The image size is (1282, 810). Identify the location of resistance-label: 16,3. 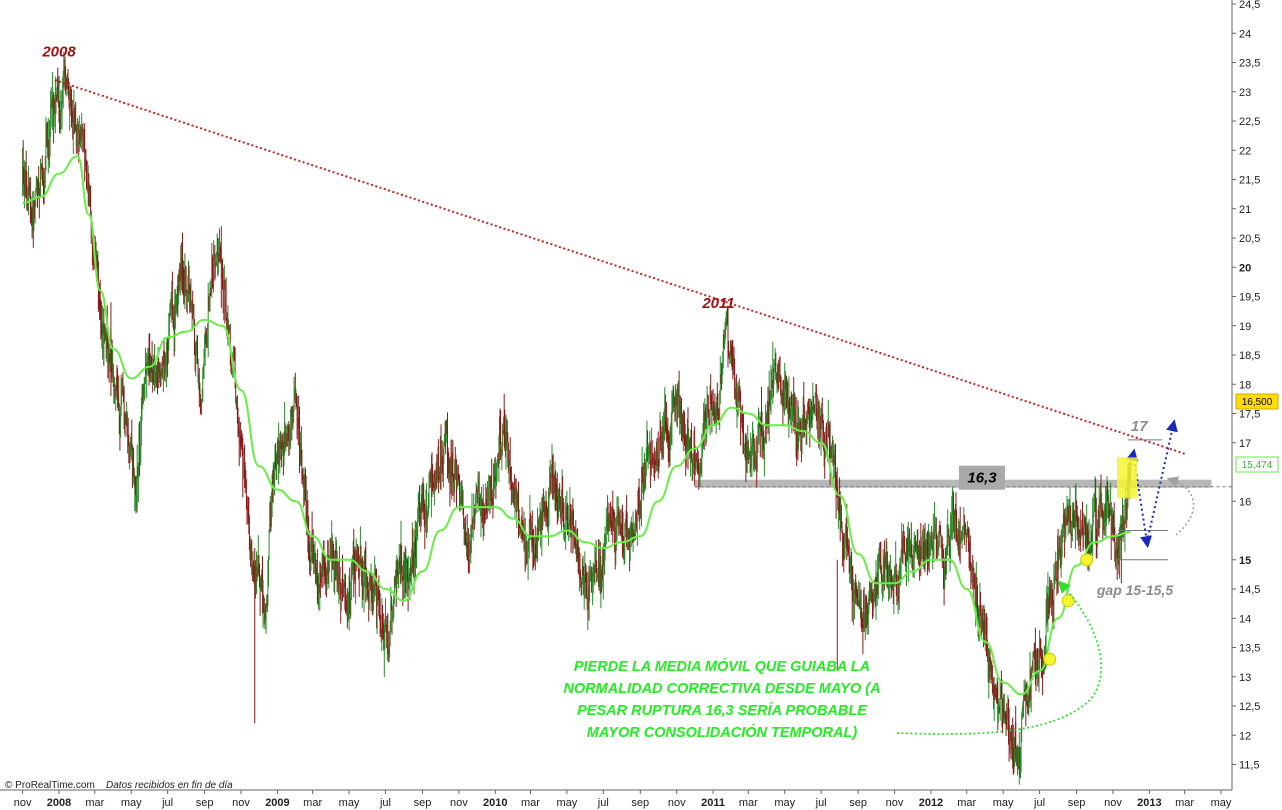
(982, 478).